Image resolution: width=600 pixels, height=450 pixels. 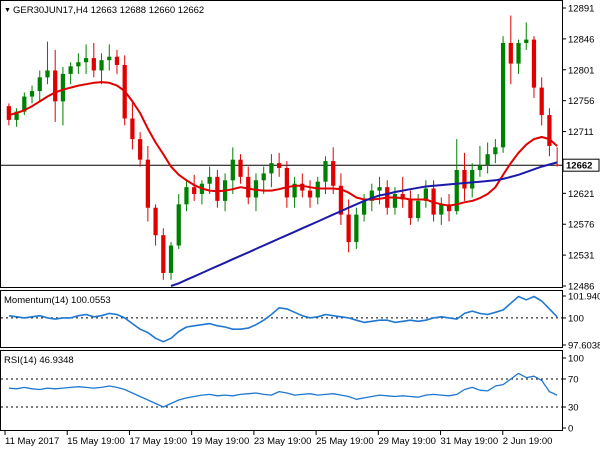 What do you see at coordinates (573, 380) in the screenshot?
I see `rsi-y-tick-label: 70` at bounding box center [573, 380].